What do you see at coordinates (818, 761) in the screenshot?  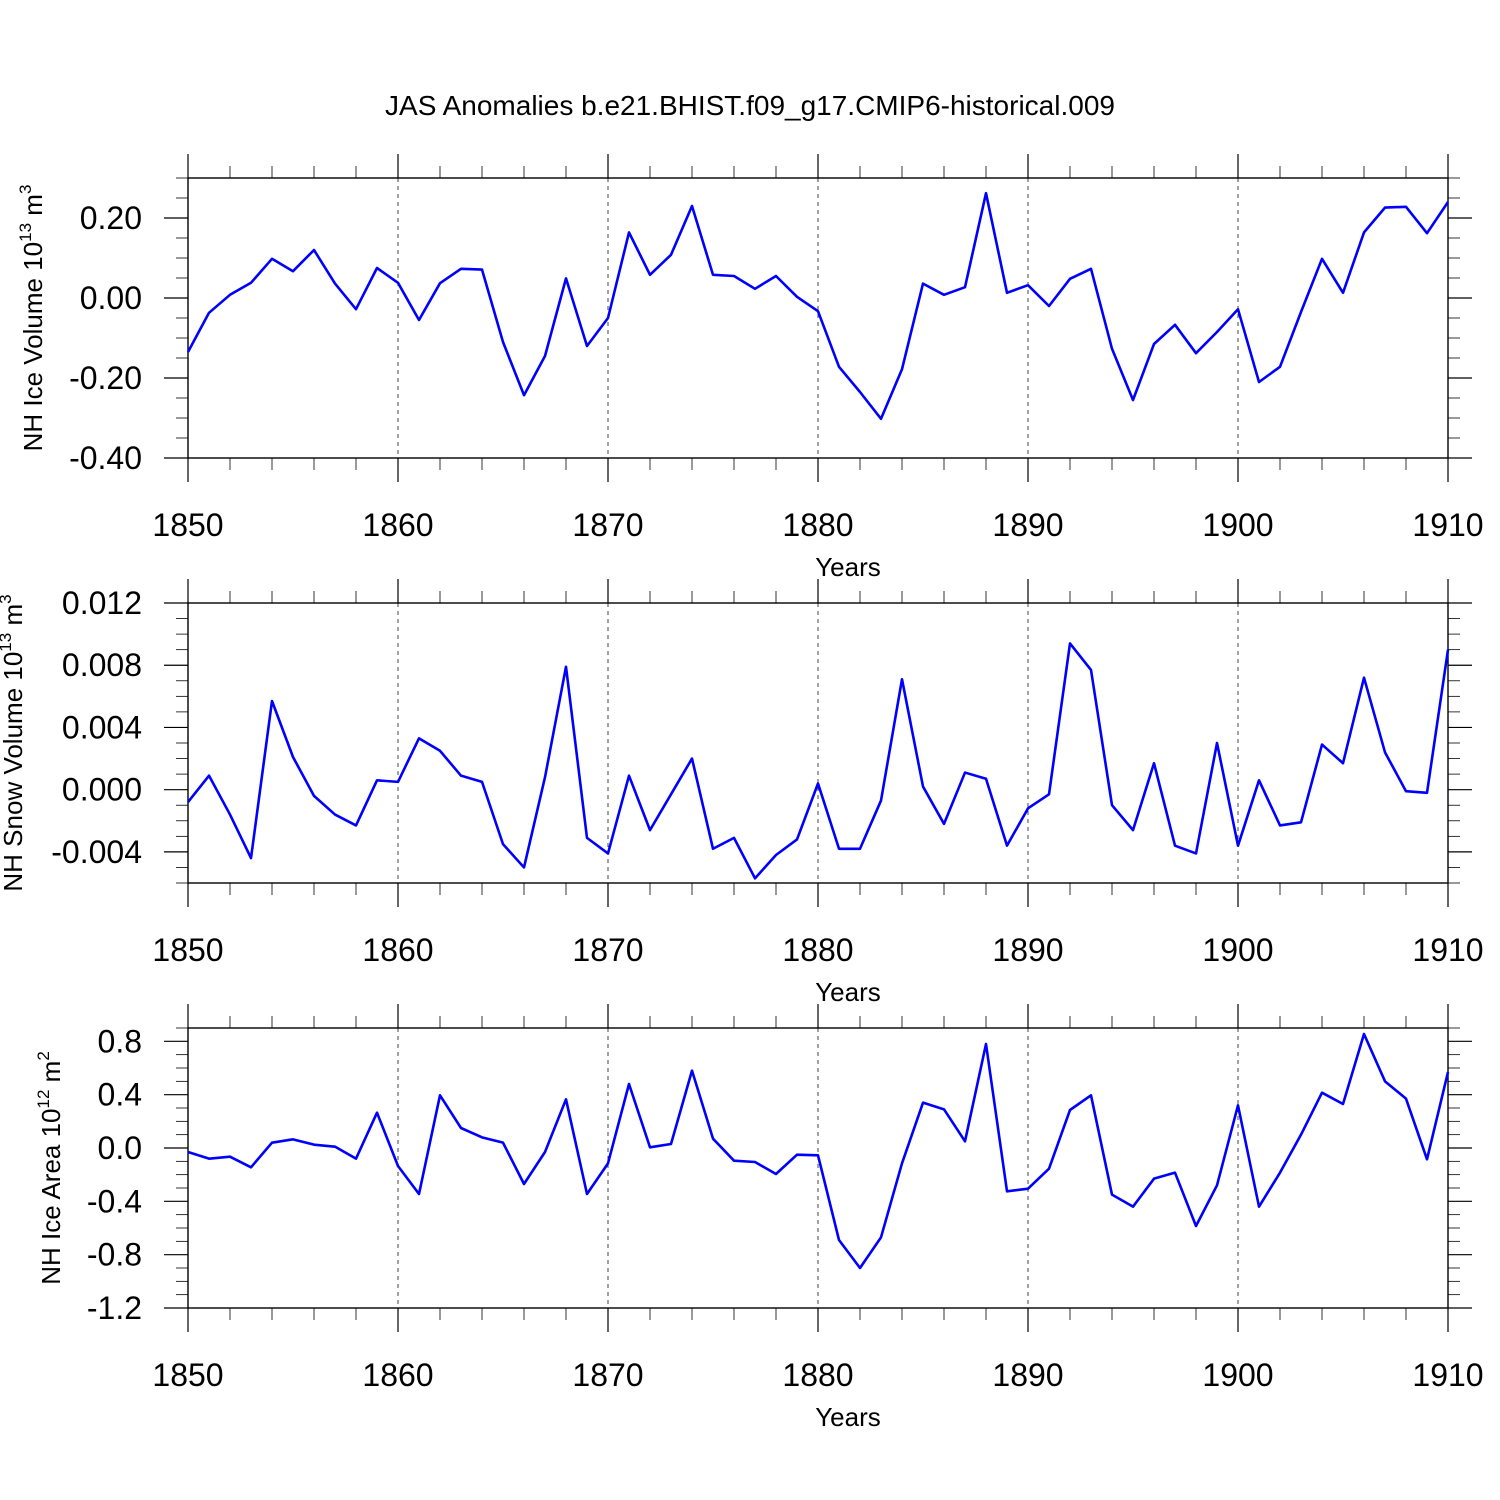 I see `series-line-snow-volume` at bounding box center [818, 761].